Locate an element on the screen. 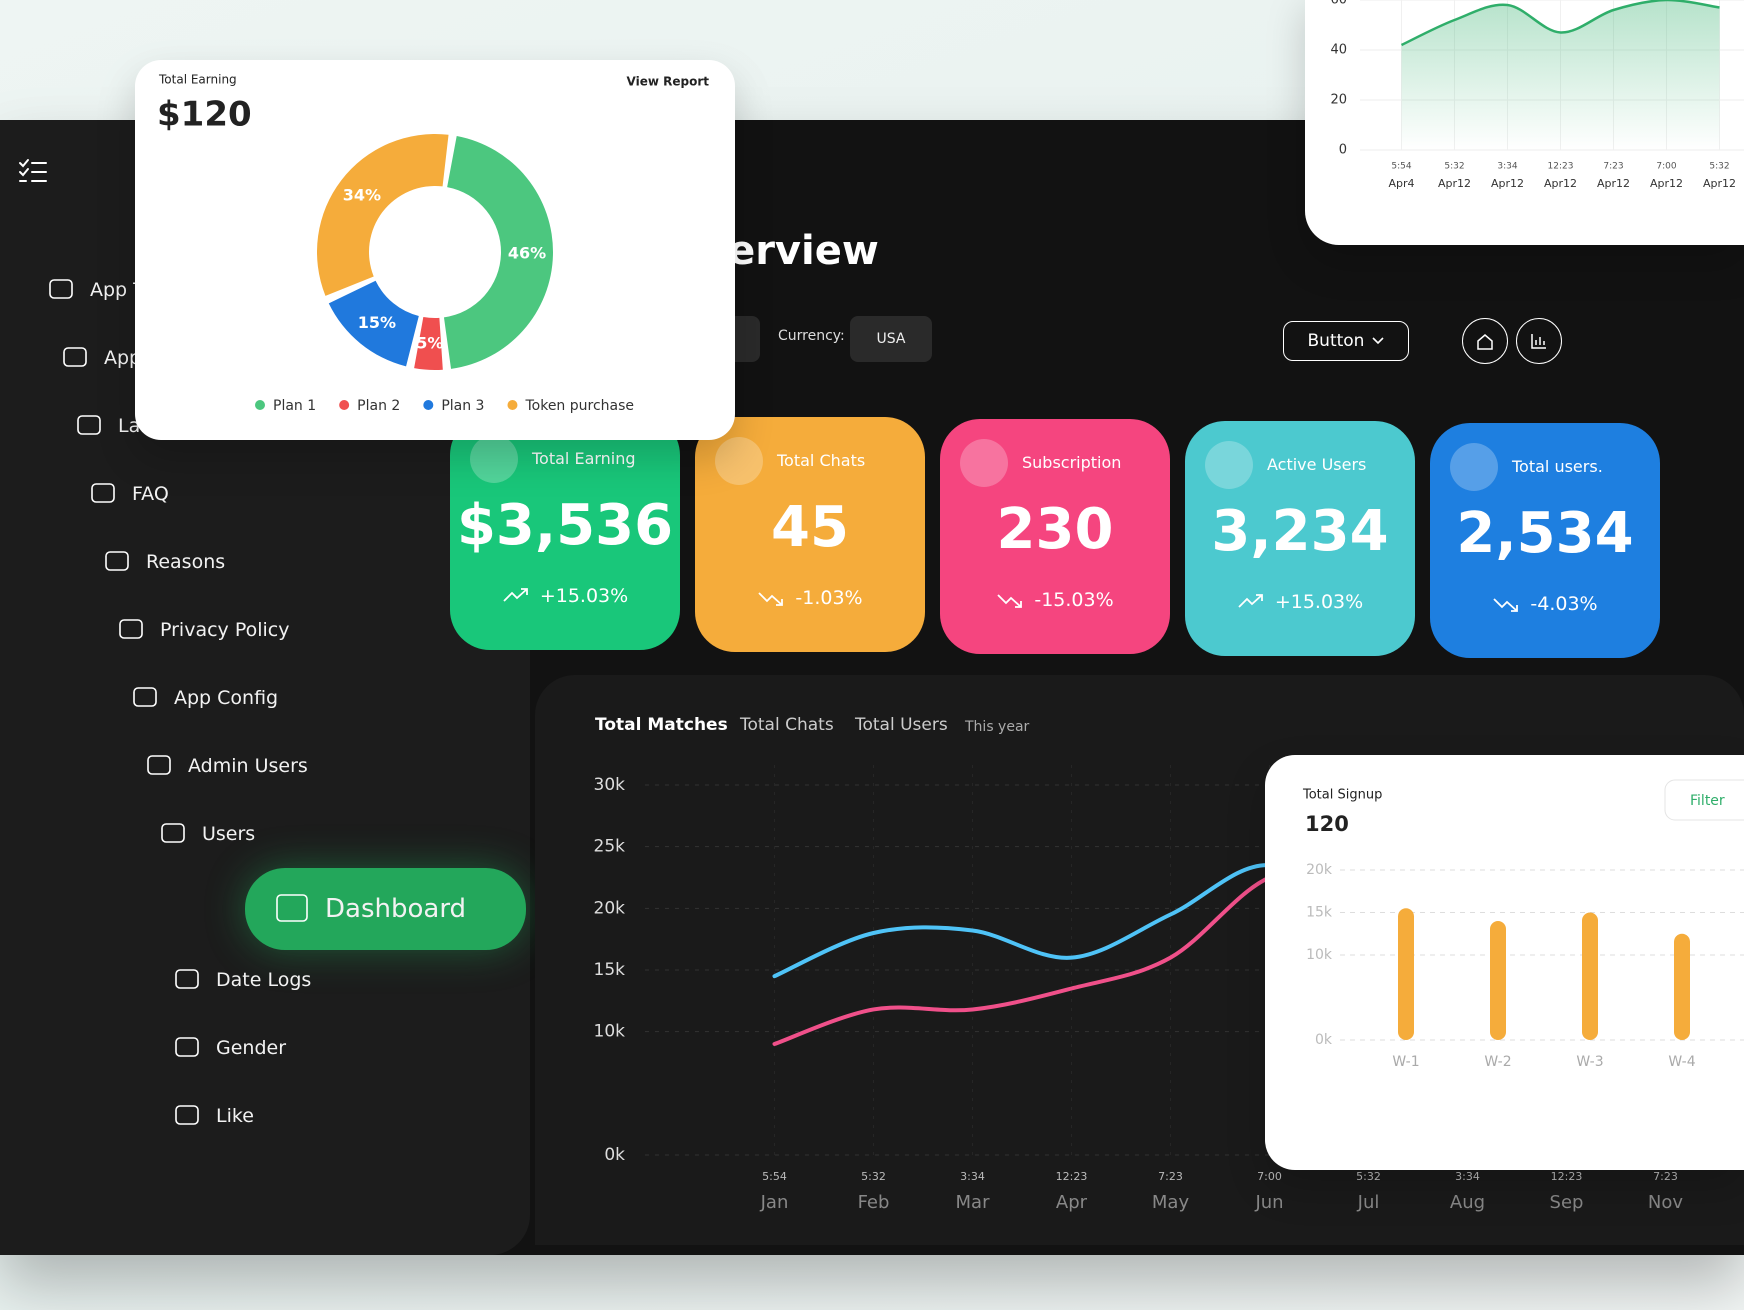  card-title: Total Signup is located at coordinates (1342, 795).